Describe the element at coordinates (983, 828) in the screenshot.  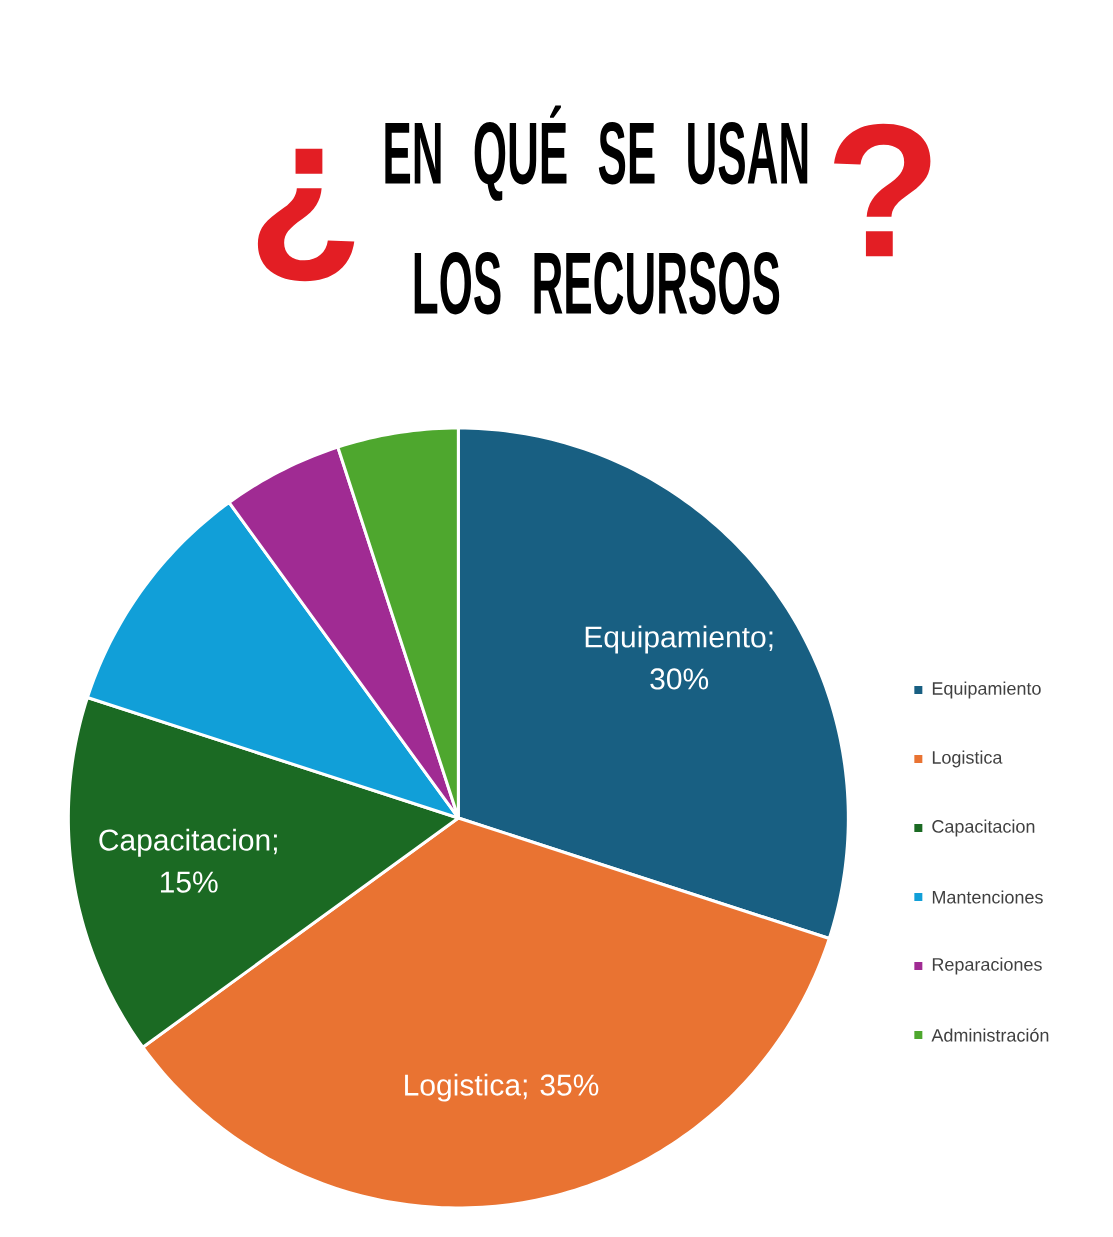
I see `legend-label: Capacitacion` at that location.